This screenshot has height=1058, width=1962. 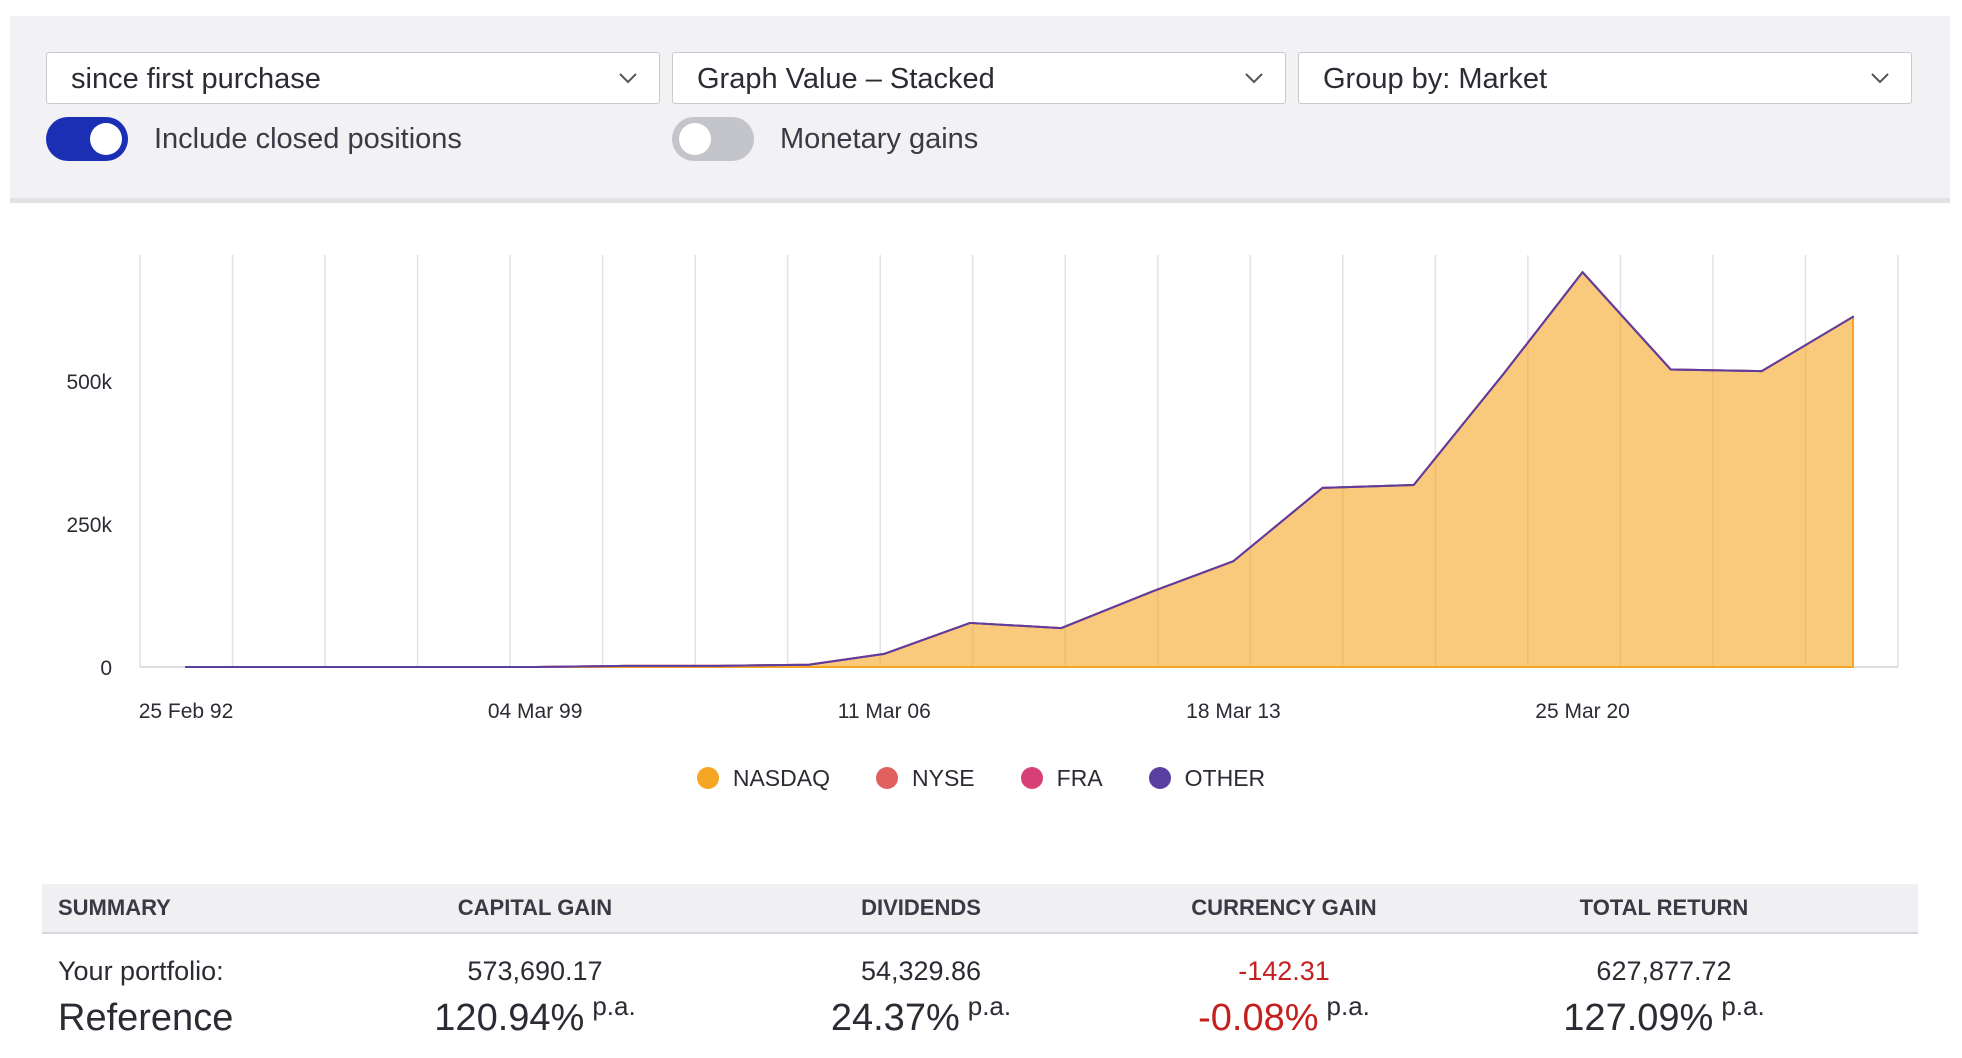 I want to click on legend-item-other: OTHER, so click(x=1207, y=778).